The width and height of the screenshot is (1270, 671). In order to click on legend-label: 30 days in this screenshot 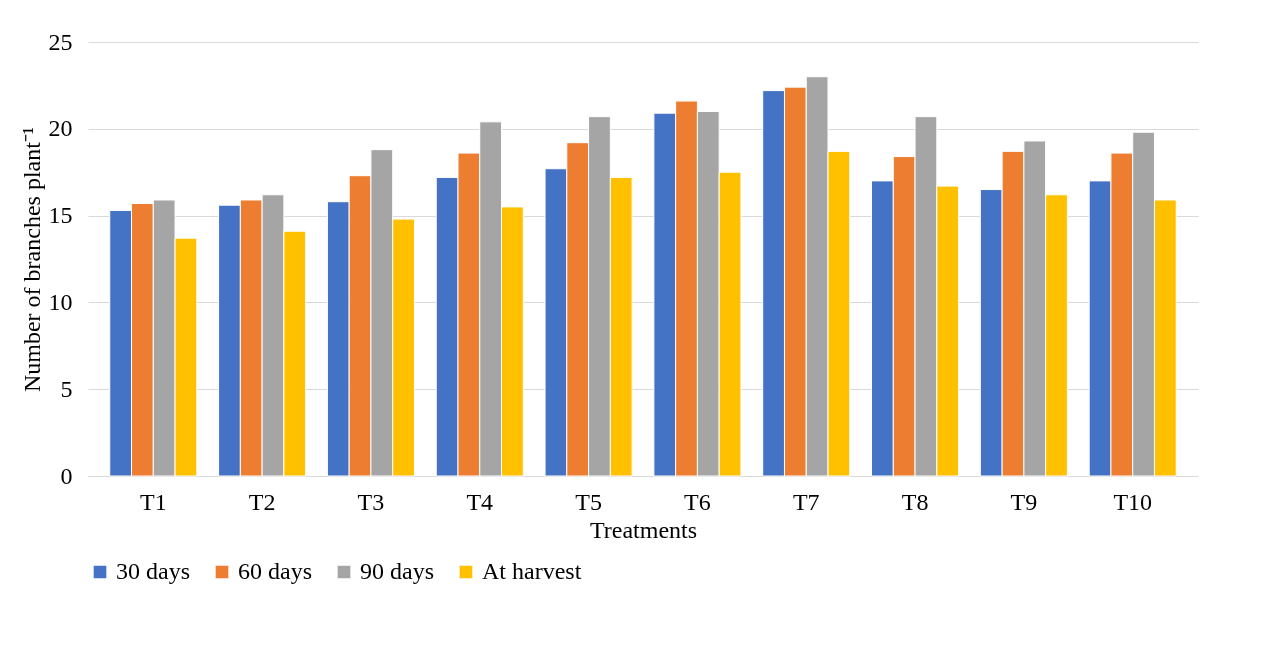, I will do `click(153, 571)`.